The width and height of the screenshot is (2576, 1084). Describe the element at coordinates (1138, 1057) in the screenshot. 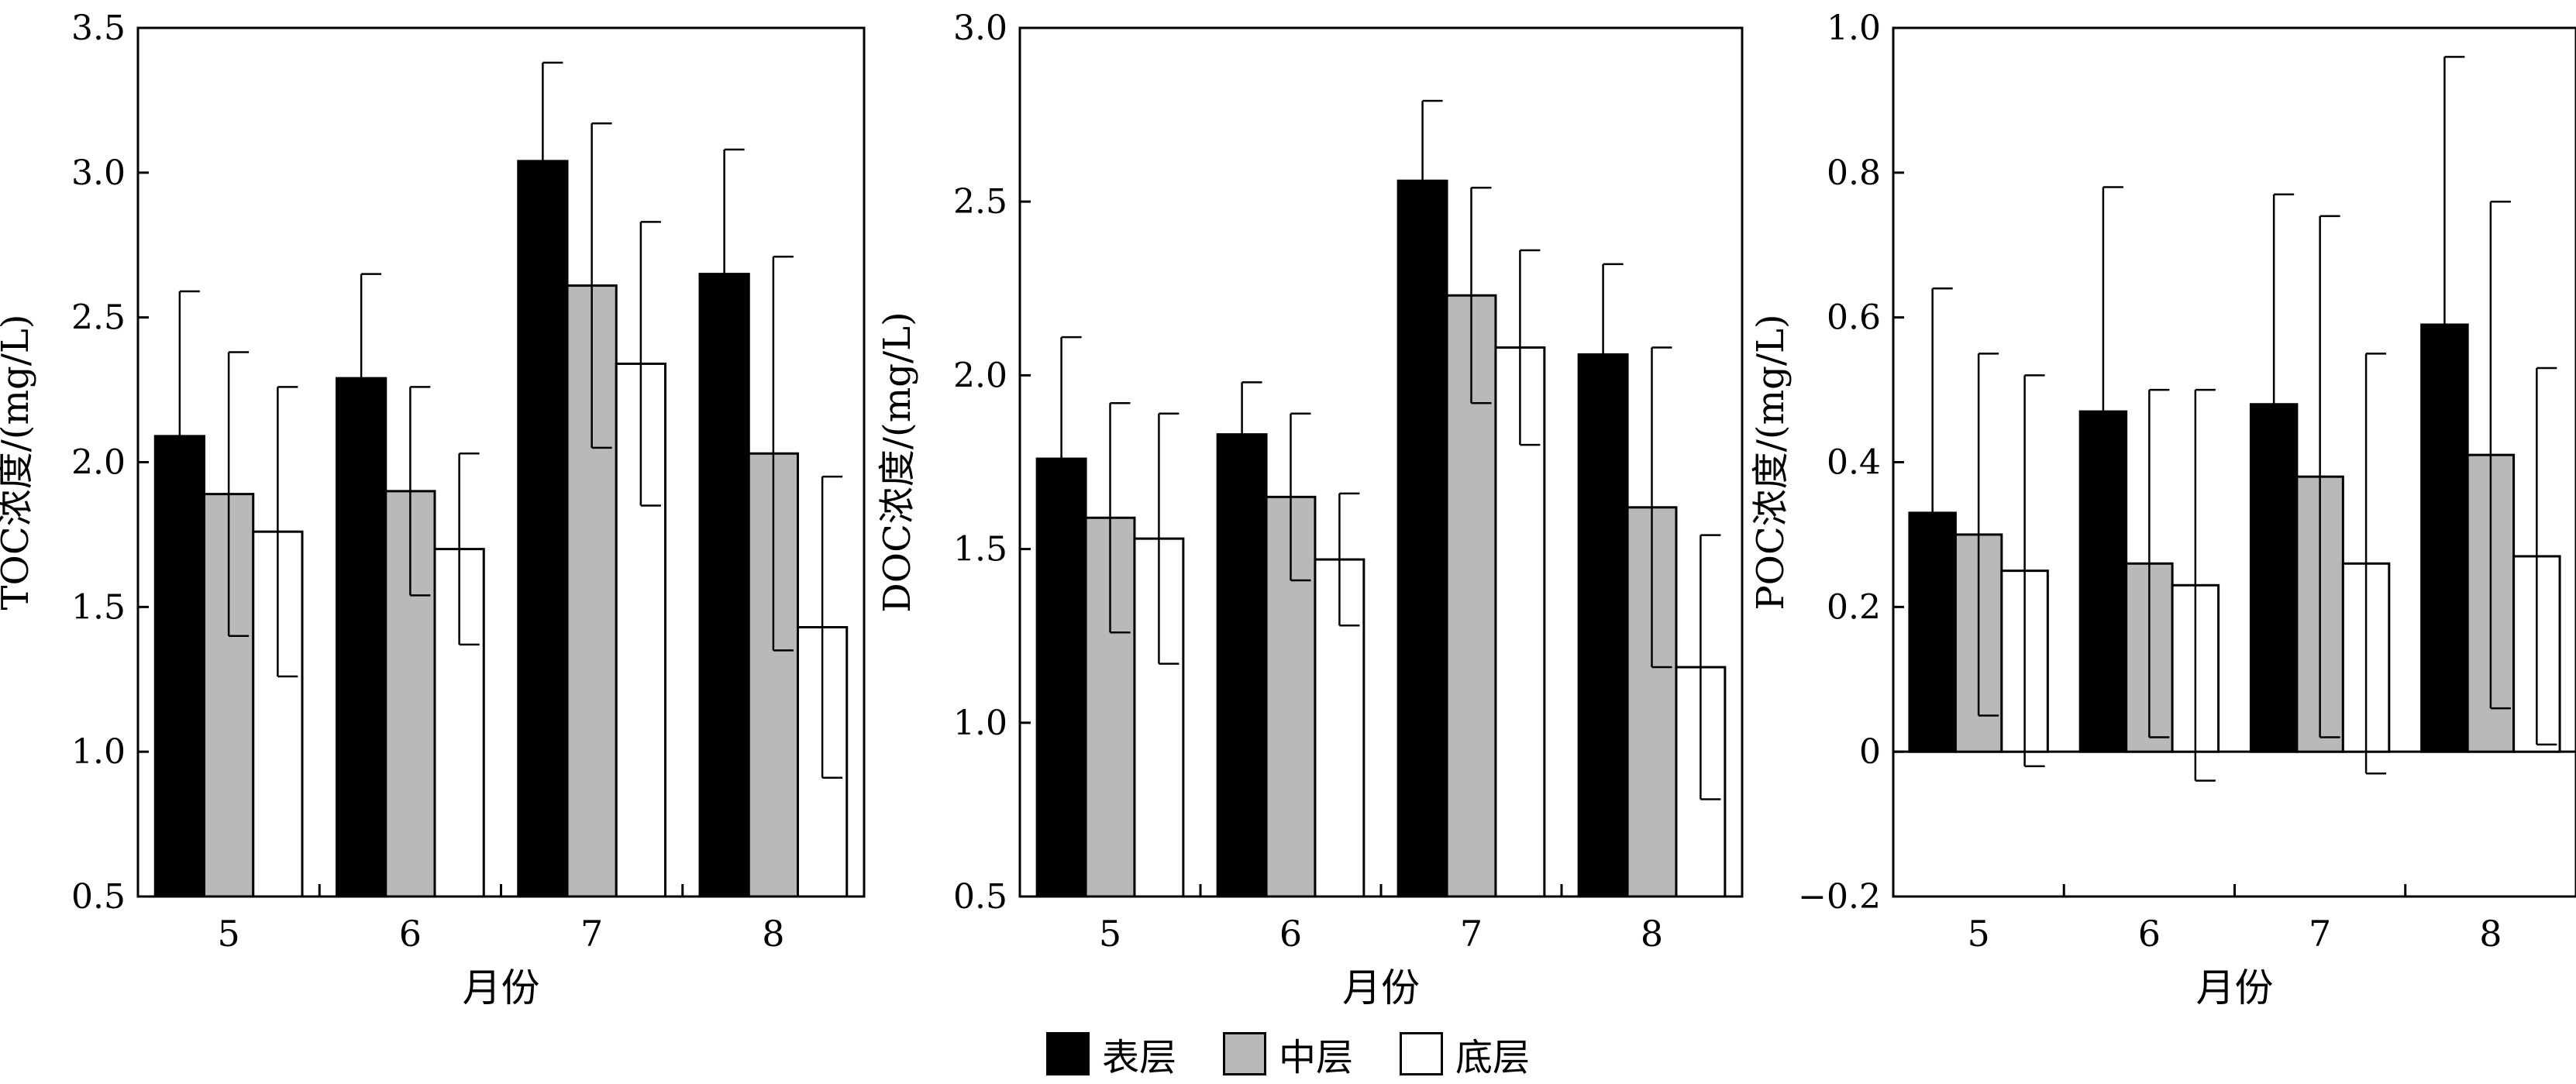

I see `legend-label-surface: 表层` at that location.